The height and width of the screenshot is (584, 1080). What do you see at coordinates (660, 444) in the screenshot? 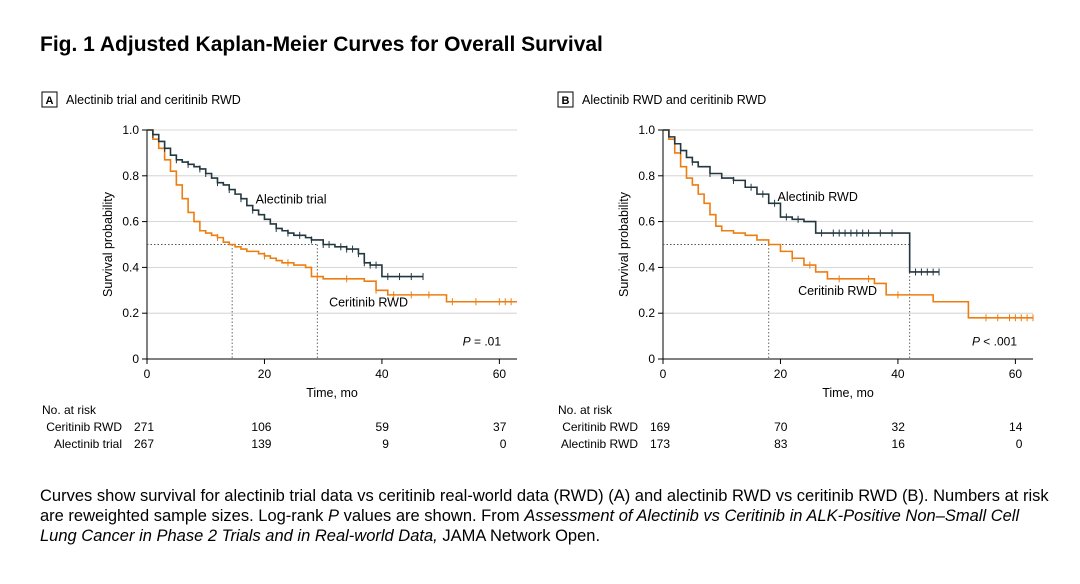
I see `risk-table-value: 173` at bounding box center [660, 444].